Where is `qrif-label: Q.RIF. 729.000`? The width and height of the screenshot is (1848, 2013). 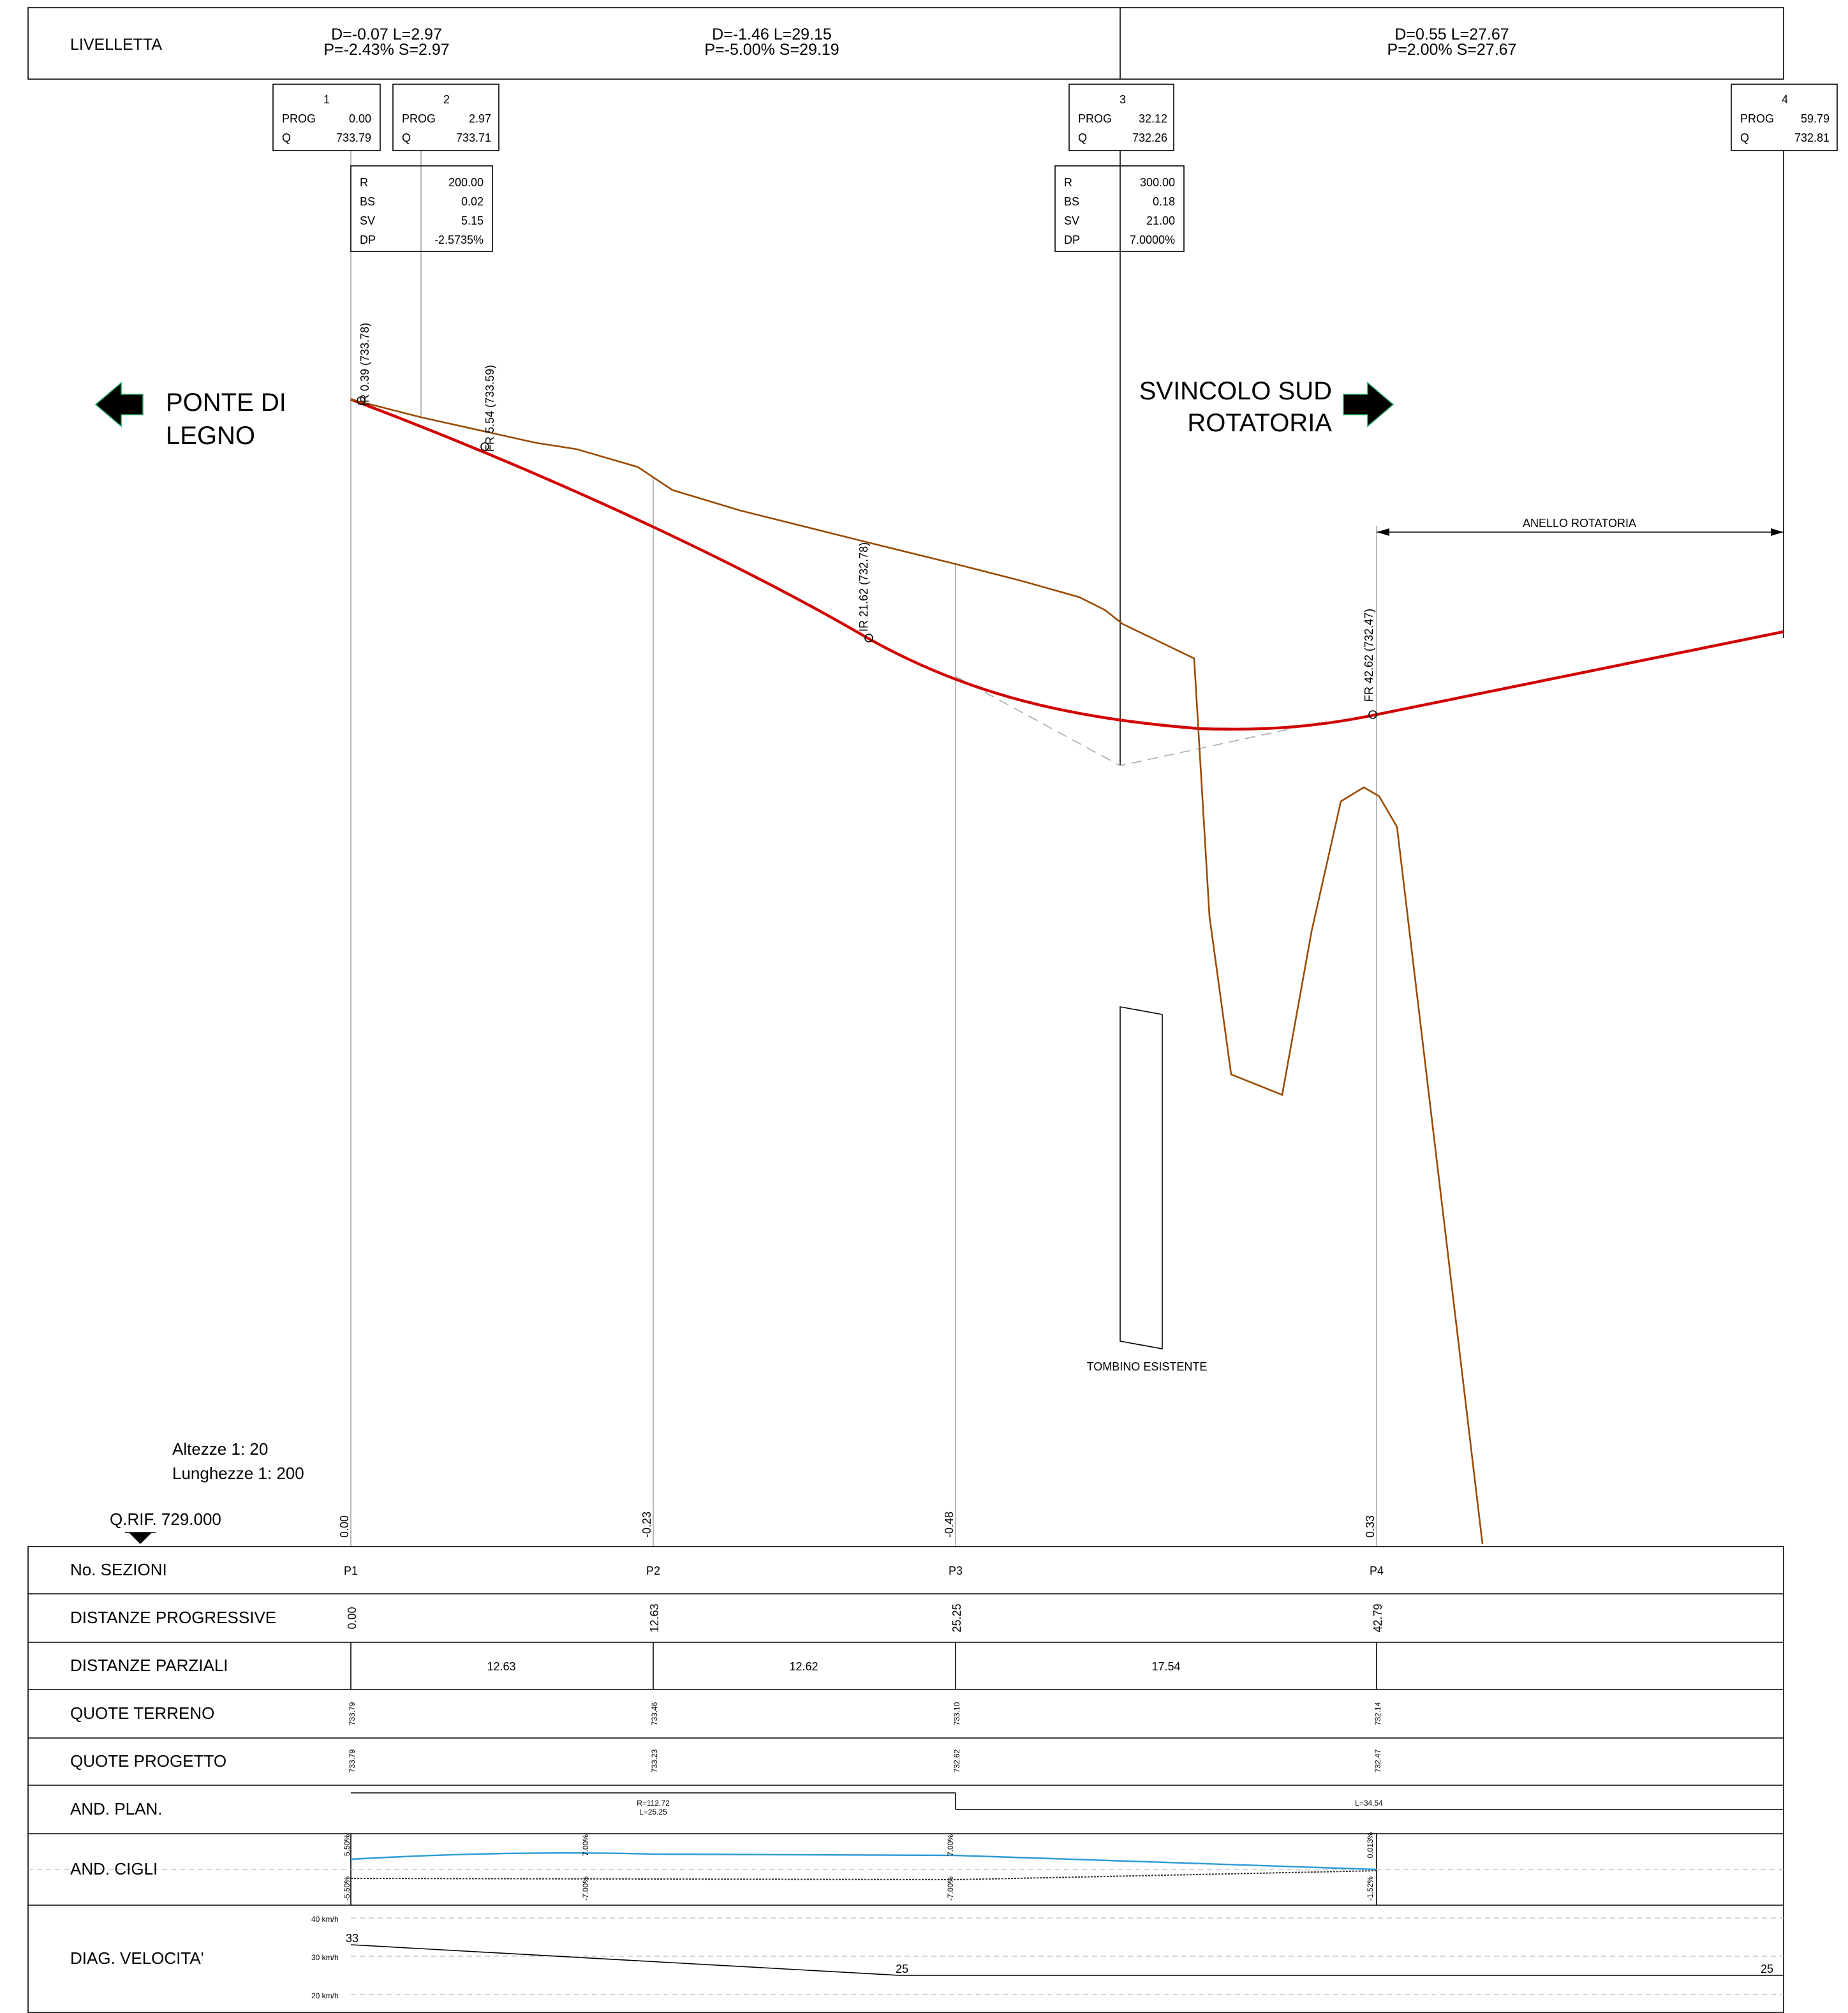 qrif-label: Q.RIF. 729.000 is located at coordinates (165, 1519).